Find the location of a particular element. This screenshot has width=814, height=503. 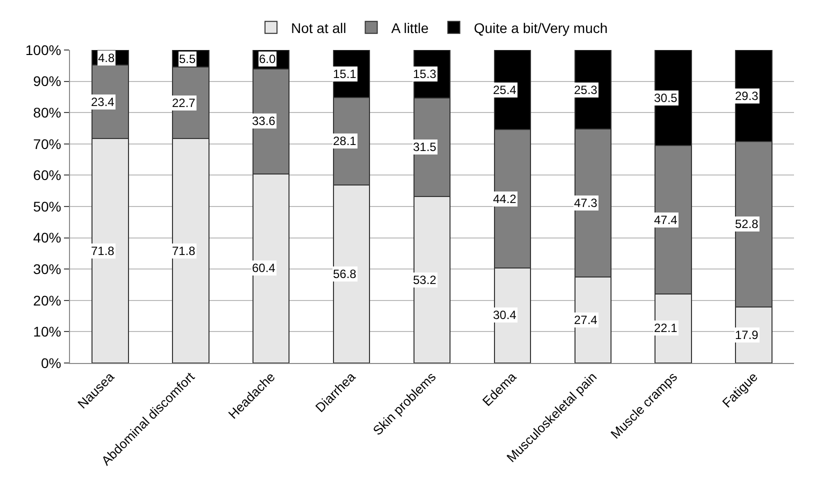

y-tick-label: 80% is located at coordinates (47, 112).